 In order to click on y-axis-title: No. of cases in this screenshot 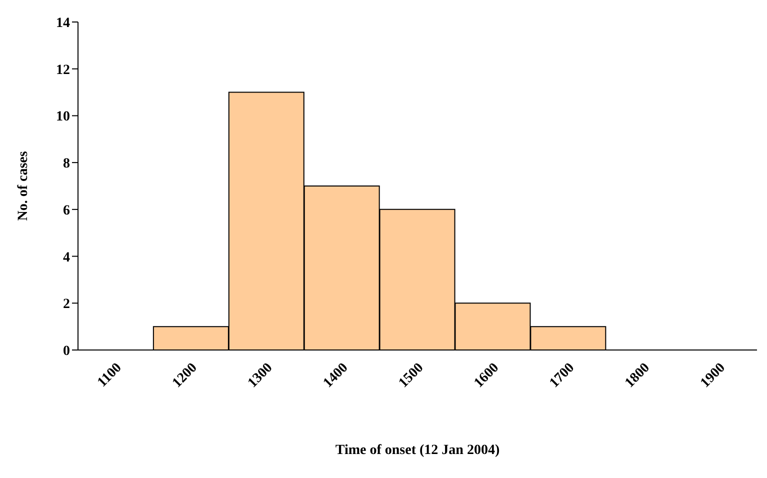, I will do `click(23, 185)`.